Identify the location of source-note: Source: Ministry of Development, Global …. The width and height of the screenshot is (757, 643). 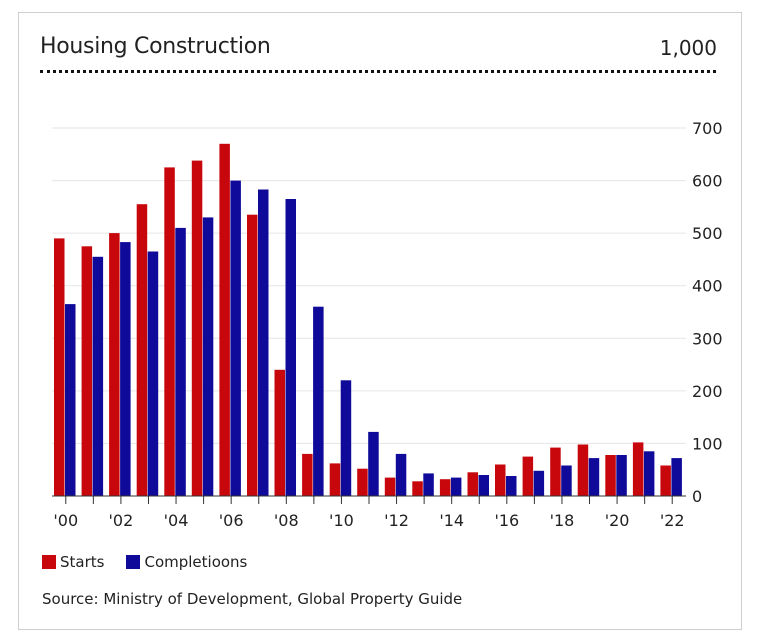
(252, 599).